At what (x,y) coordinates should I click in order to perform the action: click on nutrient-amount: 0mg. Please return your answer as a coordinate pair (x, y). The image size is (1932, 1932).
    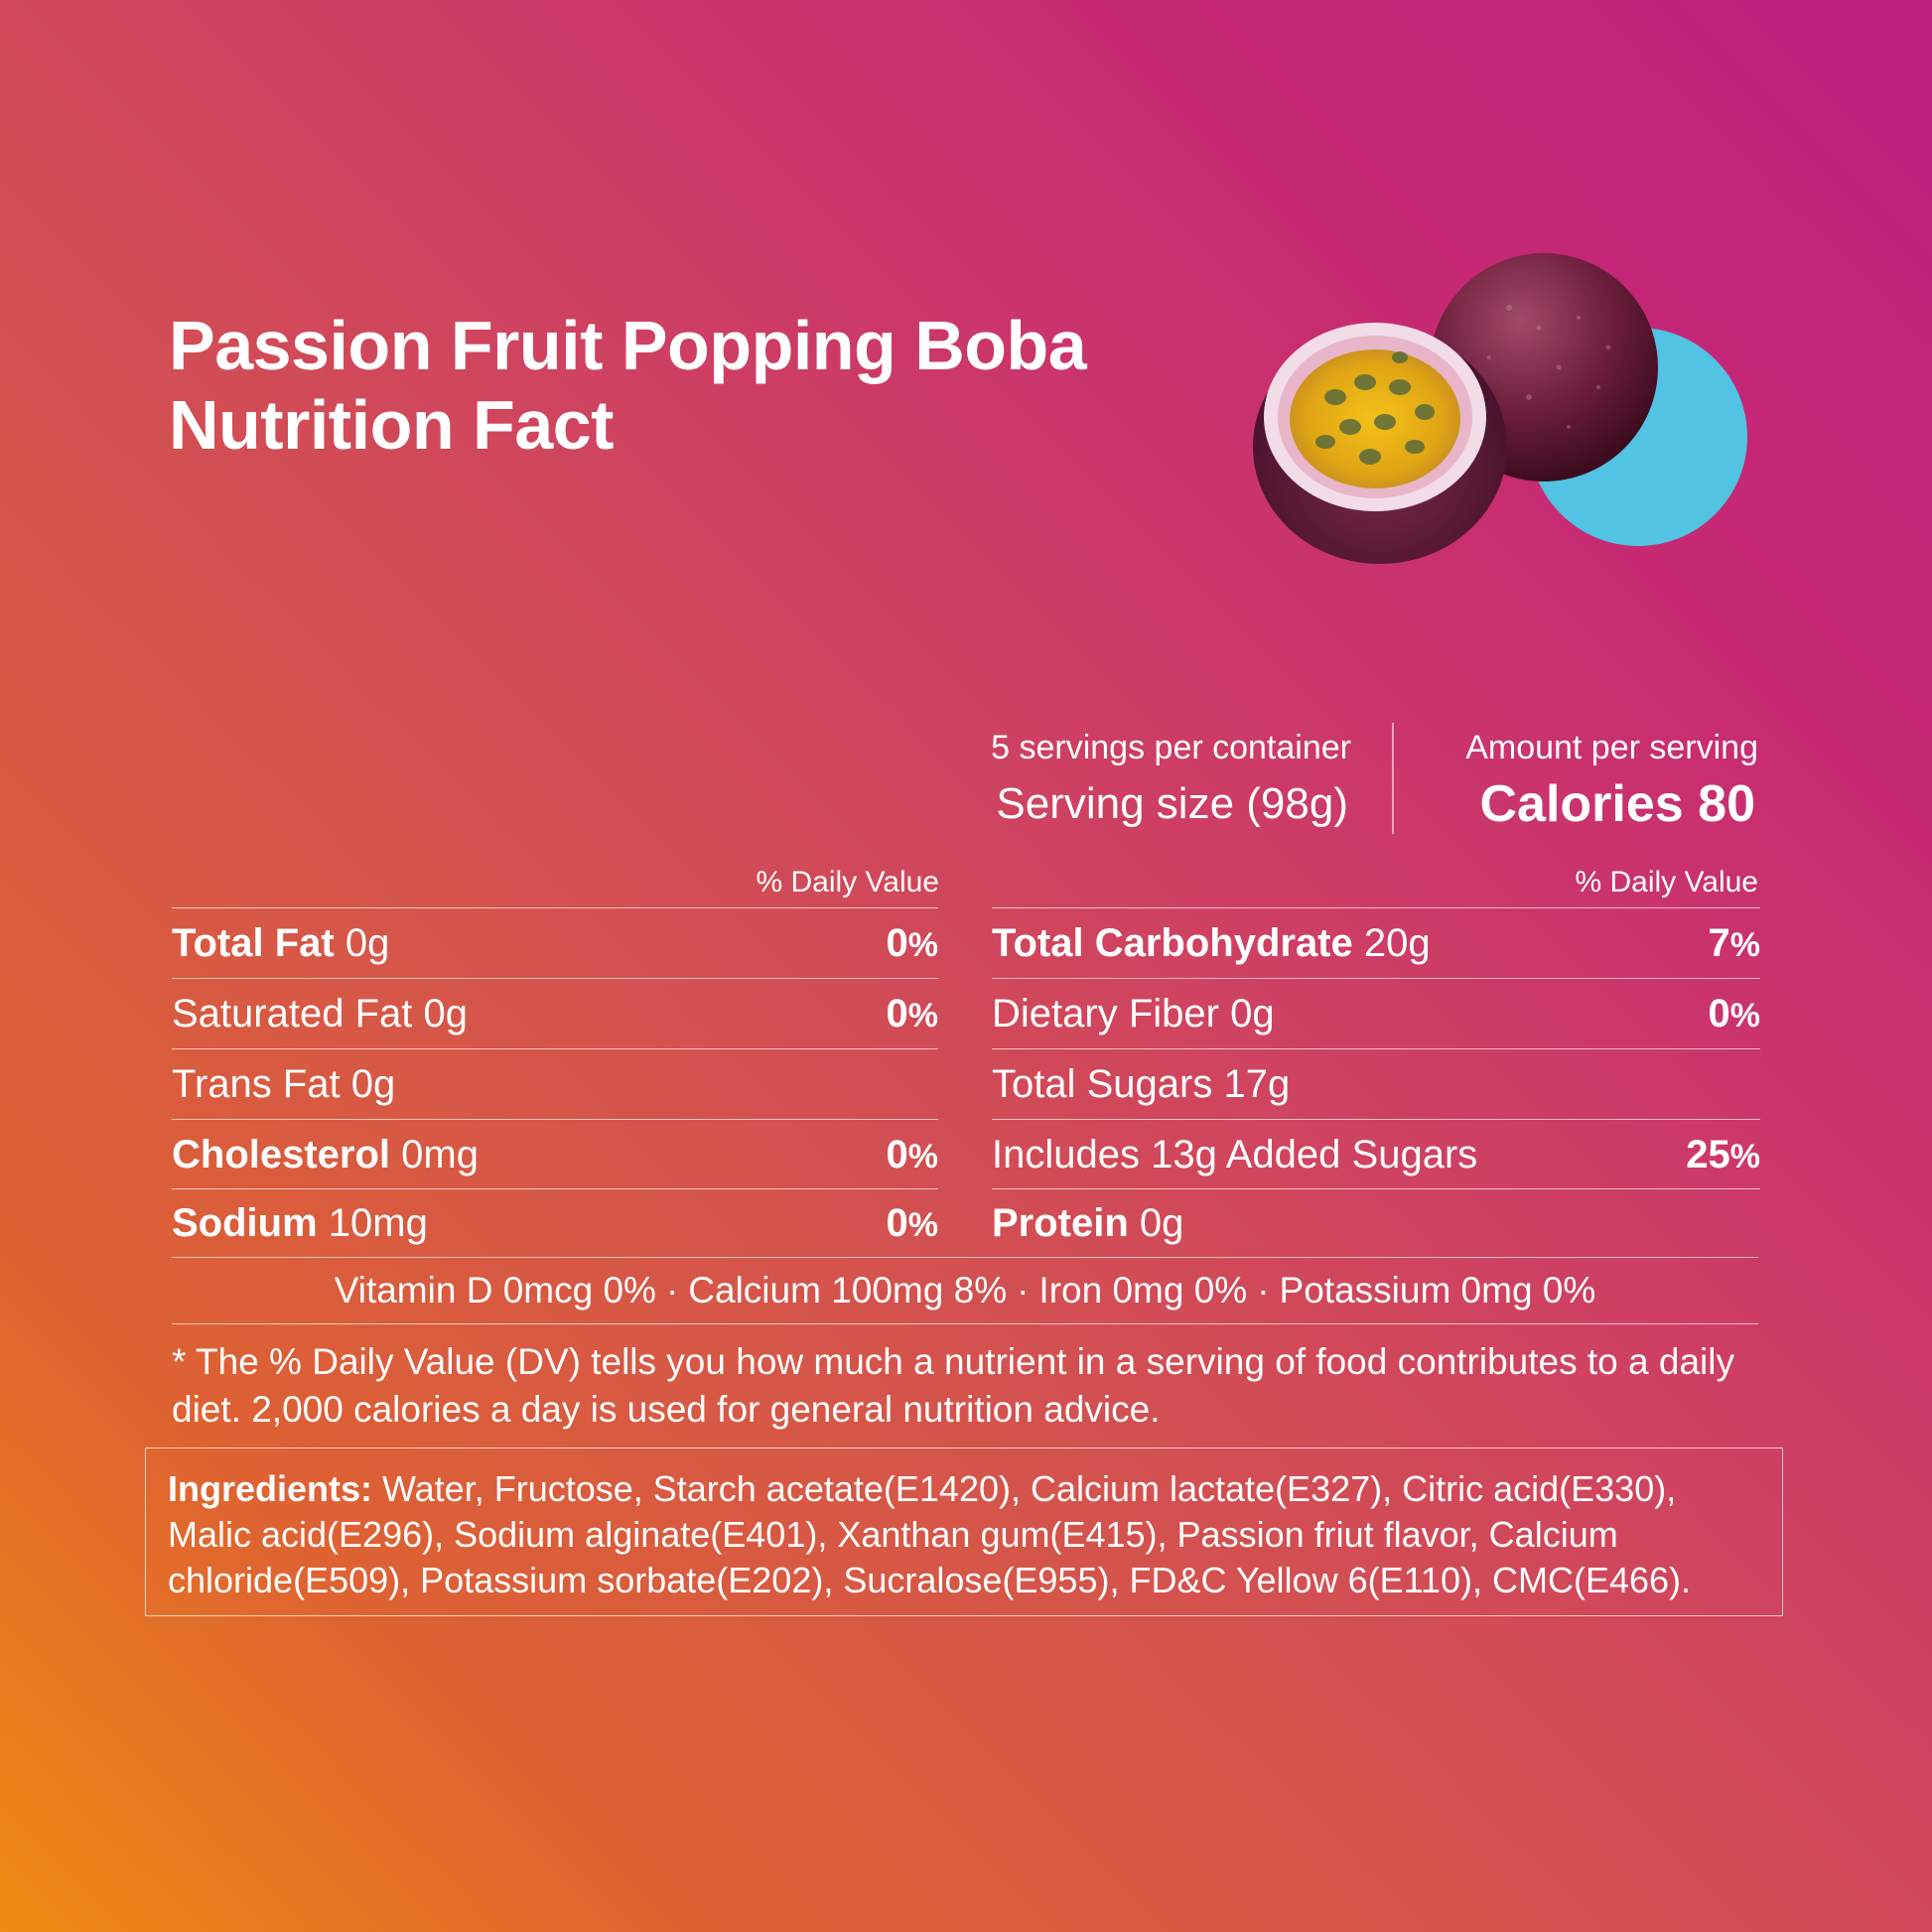
    Looking at the image, I should click on (434, 1154).